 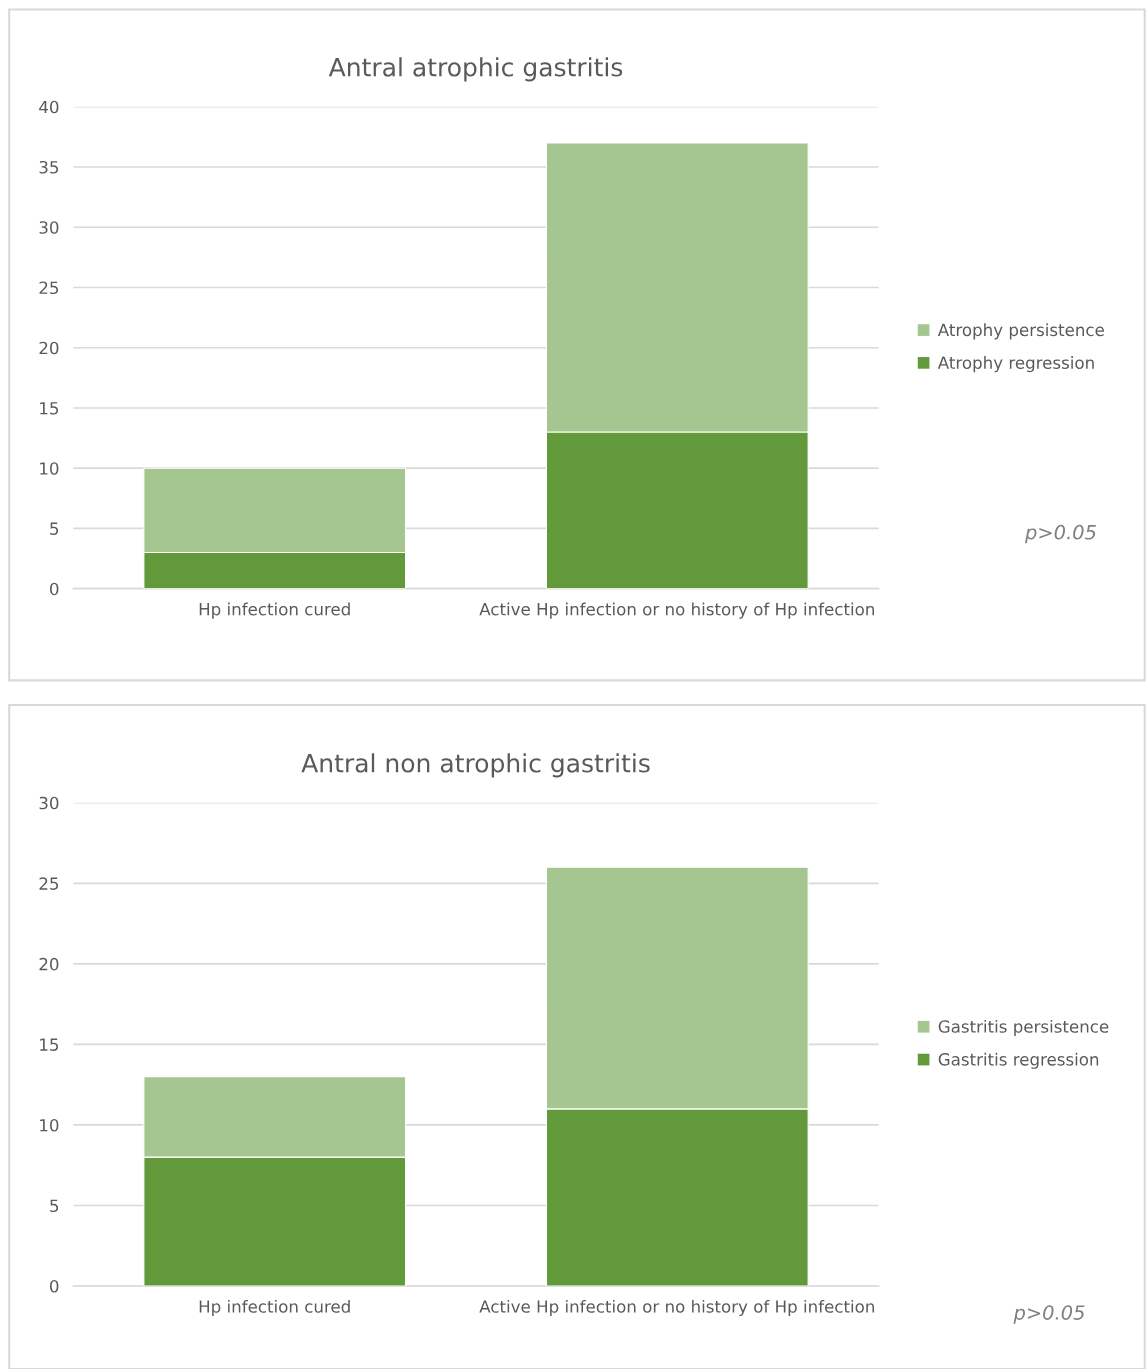 What do you see at coordinates (1020, 331) in the screenshot?
I see `legend-label: Atrophy persistence` at bounding box center [1020, 331].